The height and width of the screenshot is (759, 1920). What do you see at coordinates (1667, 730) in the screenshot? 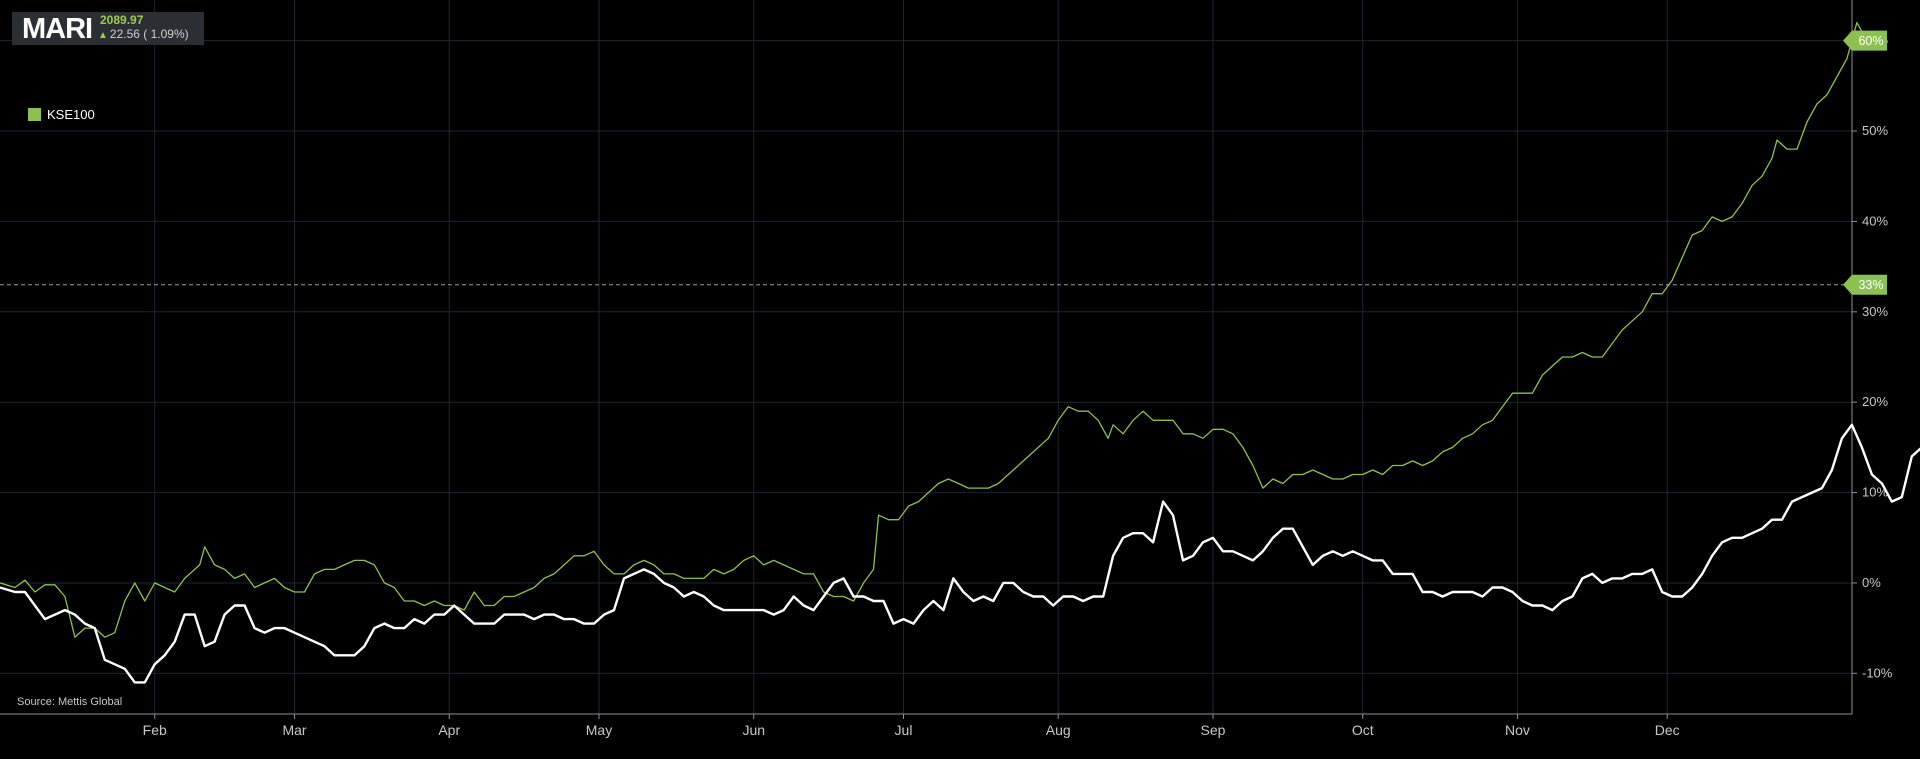
I see `x-tick-label: Dec` at bounding box center [1667, 730].